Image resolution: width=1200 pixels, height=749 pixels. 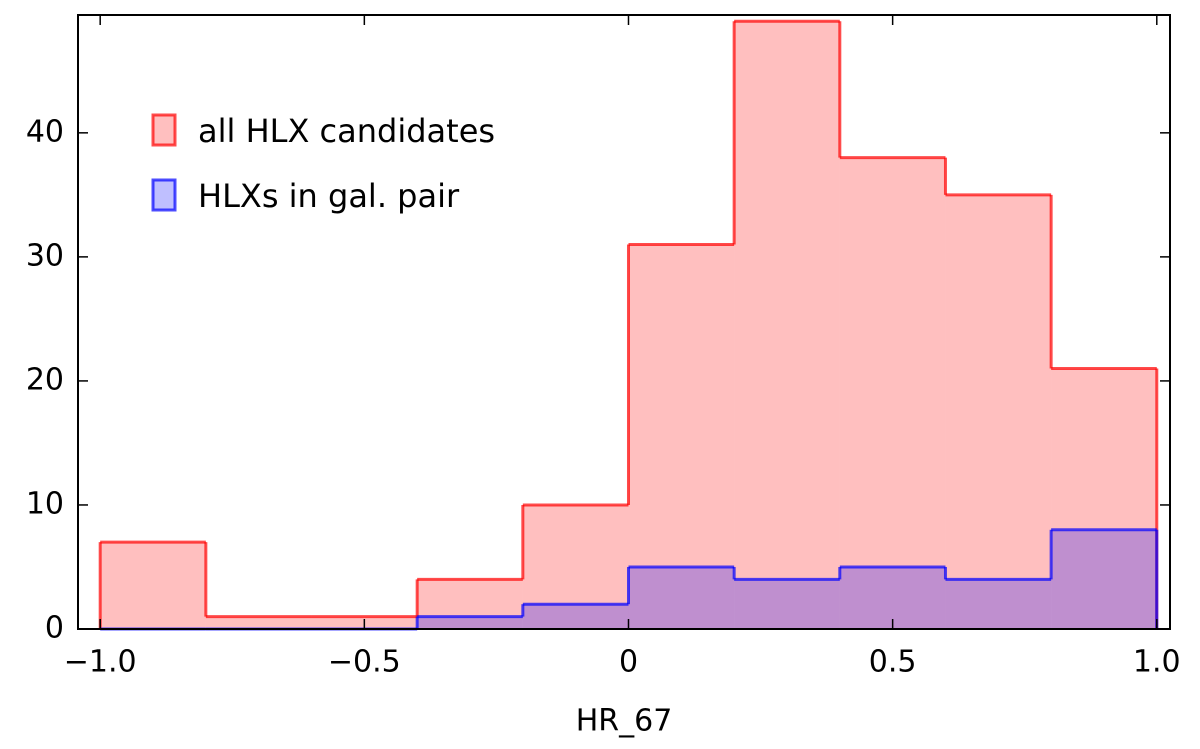 What do you see at coordinates (628, 662) in the screenshot?
I see `x-tick-label: 0` at bounding box center [628, 662].